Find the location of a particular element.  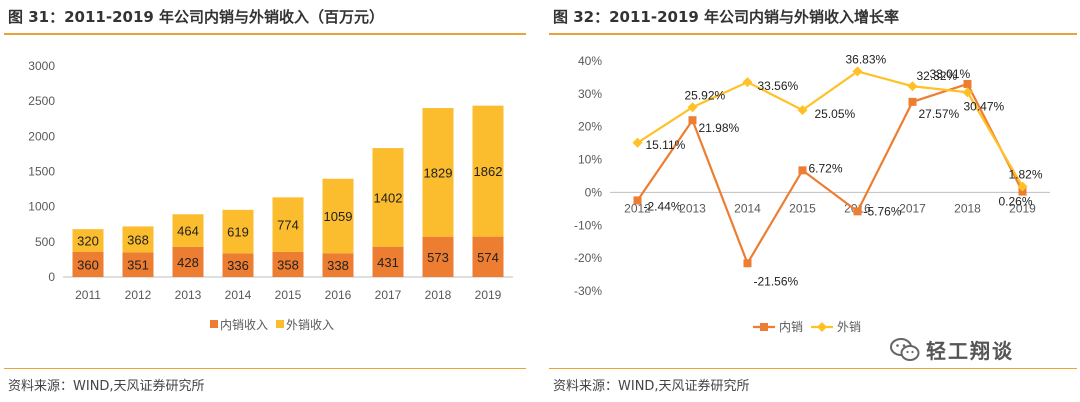

label-domestic-2015: 6.72% is located at coordinates (826, 168).